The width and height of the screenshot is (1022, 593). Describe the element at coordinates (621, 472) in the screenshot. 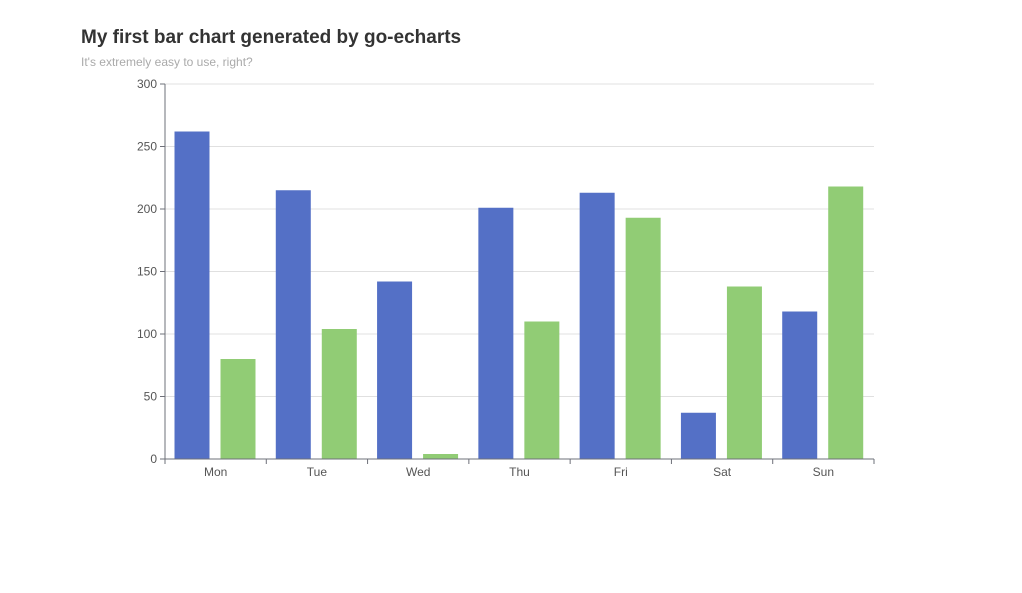

I see `x-tick-label-fri: Fri` at that location.